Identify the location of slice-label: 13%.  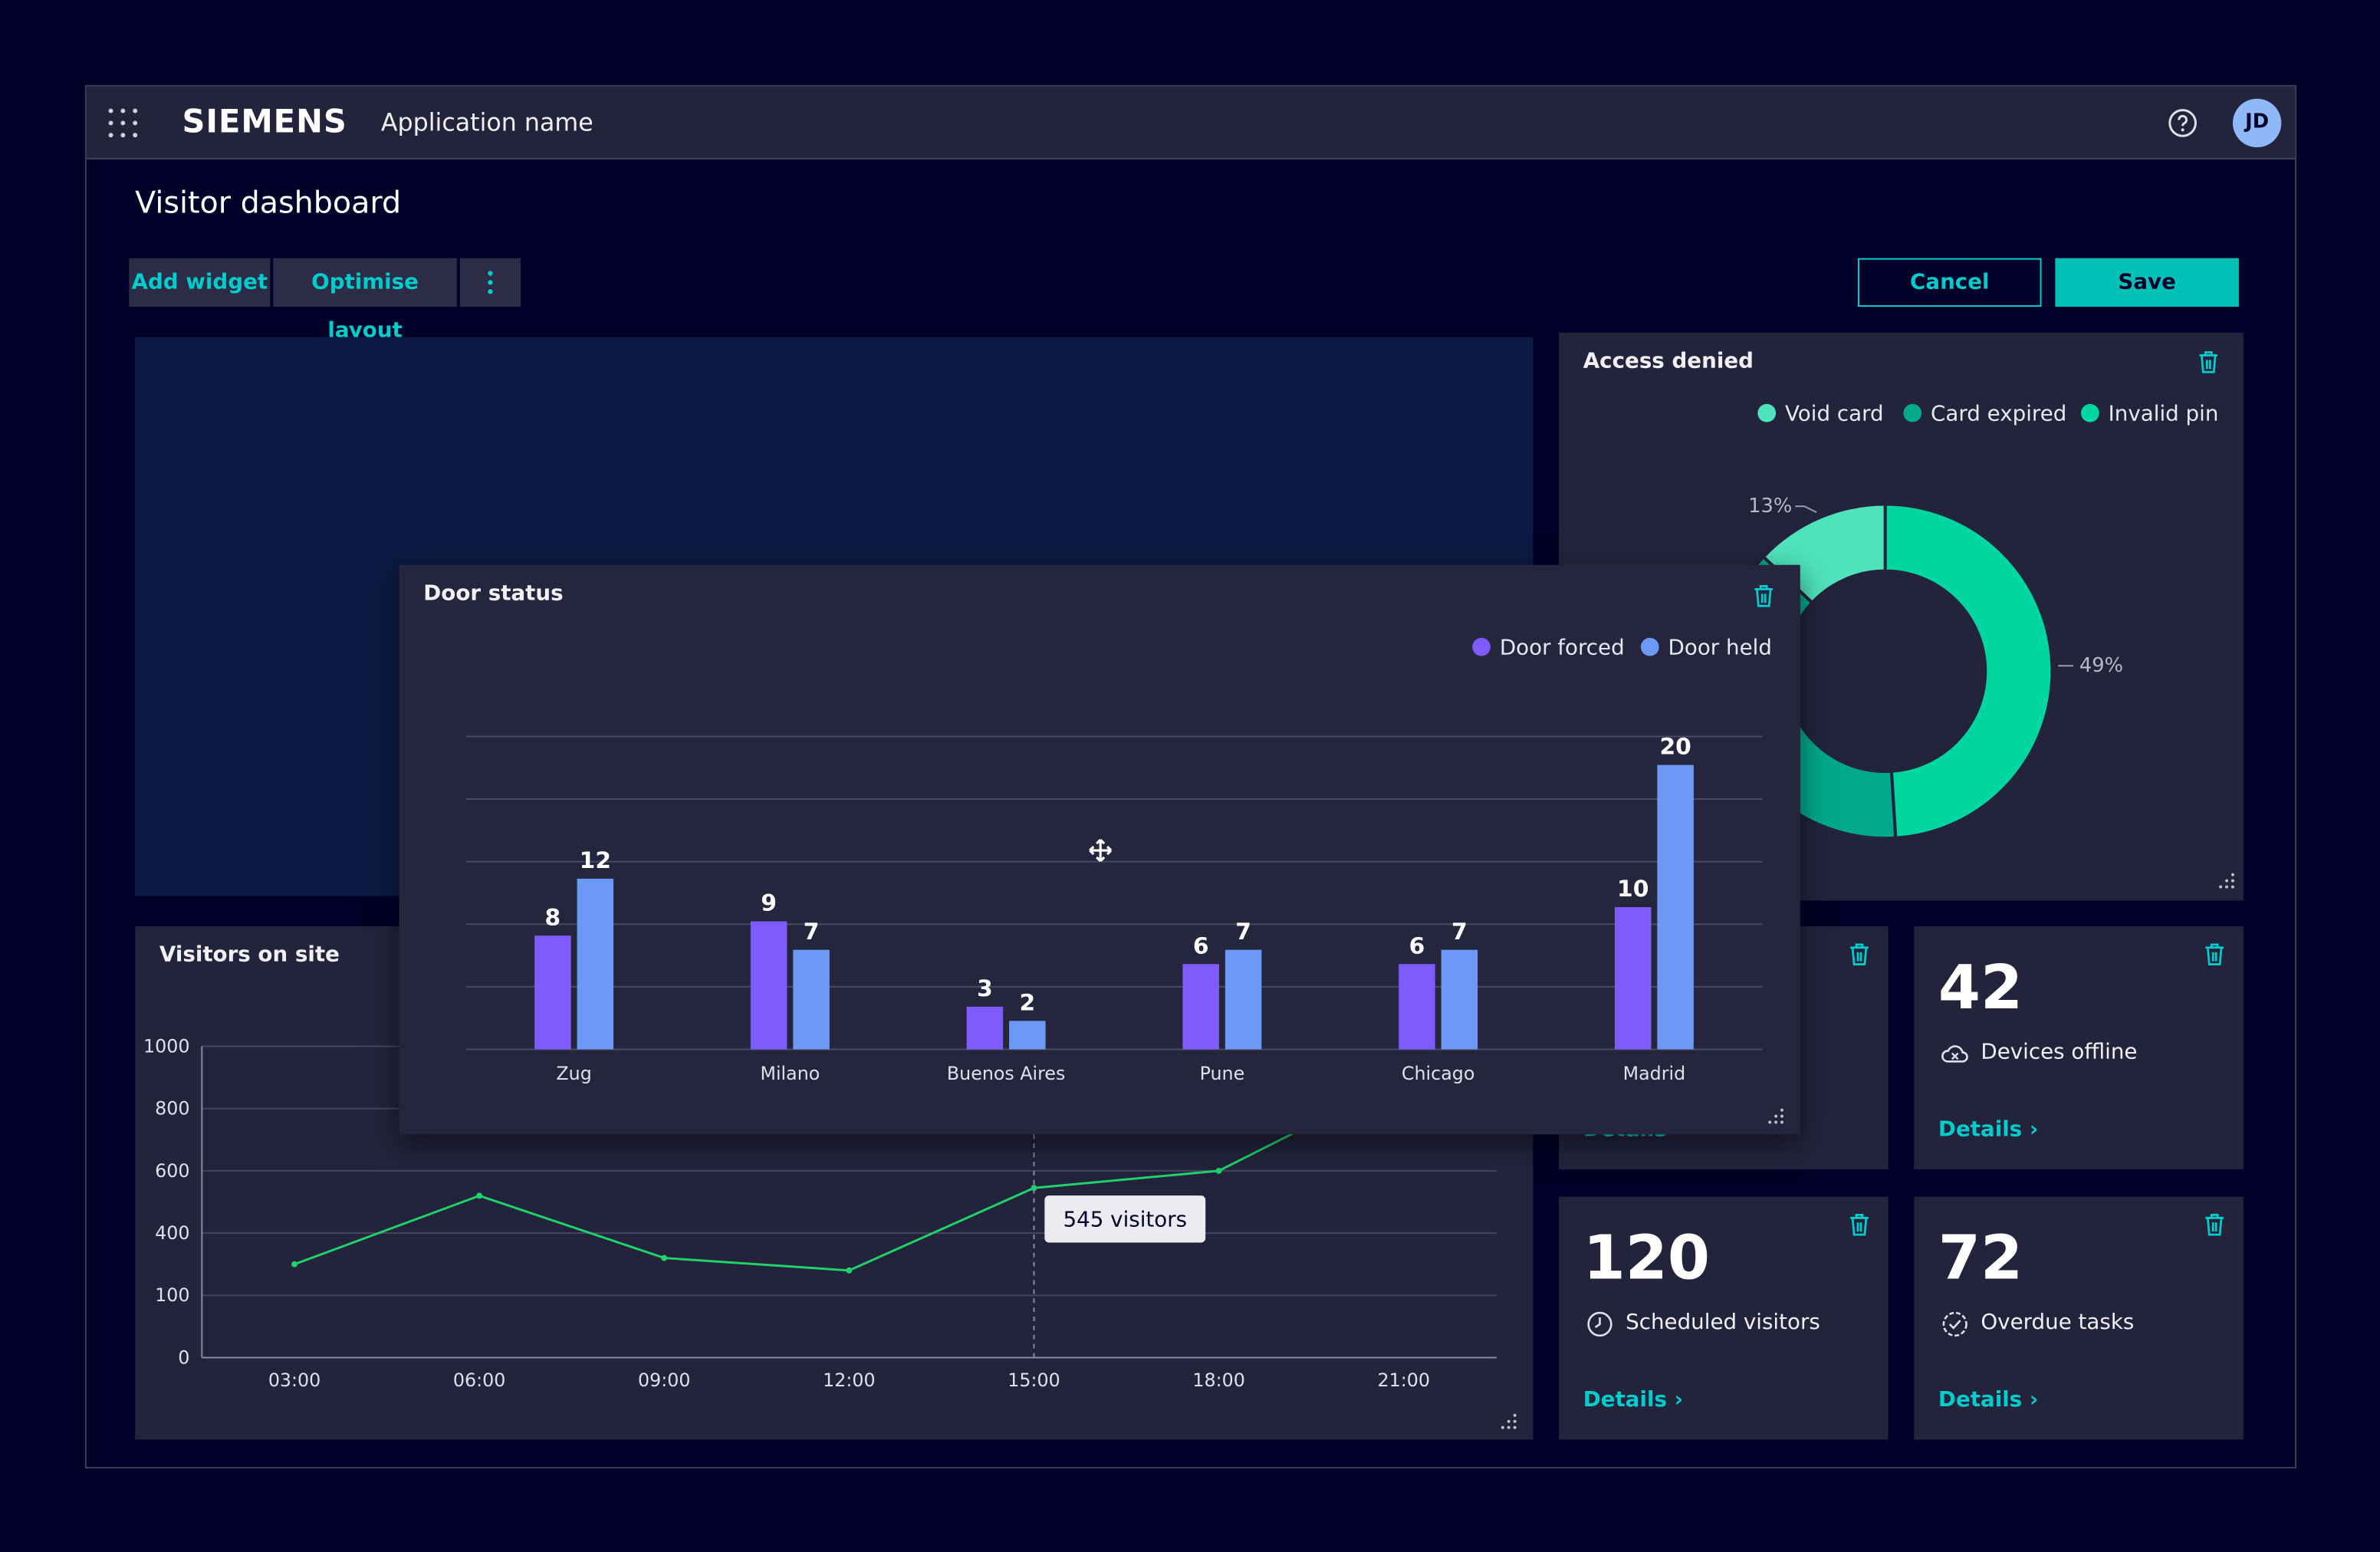
(1770, 506).